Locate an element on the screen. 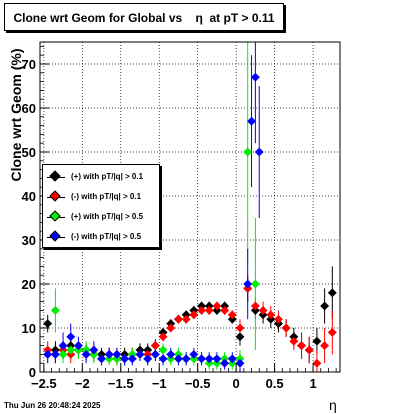  x-axis-label: η is located at coordinates (333, 405).